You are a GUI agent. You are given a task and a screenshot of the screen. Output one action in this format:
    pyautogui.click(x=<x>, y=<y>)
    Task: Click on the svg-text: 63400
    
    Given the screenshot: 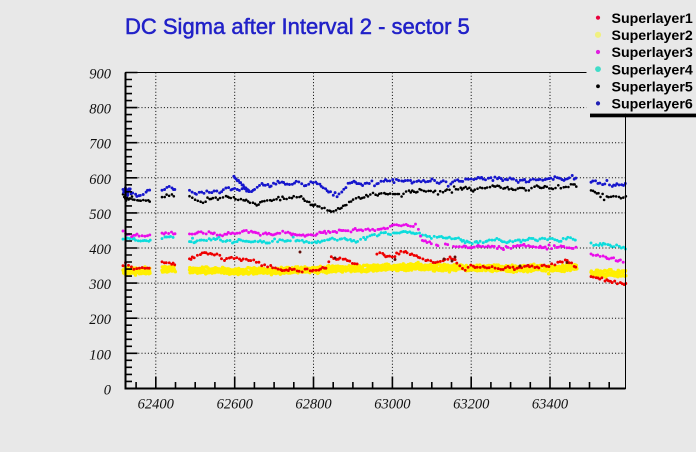 What is the action you would take?
    pyautogui.click(x=550, y=405)
    